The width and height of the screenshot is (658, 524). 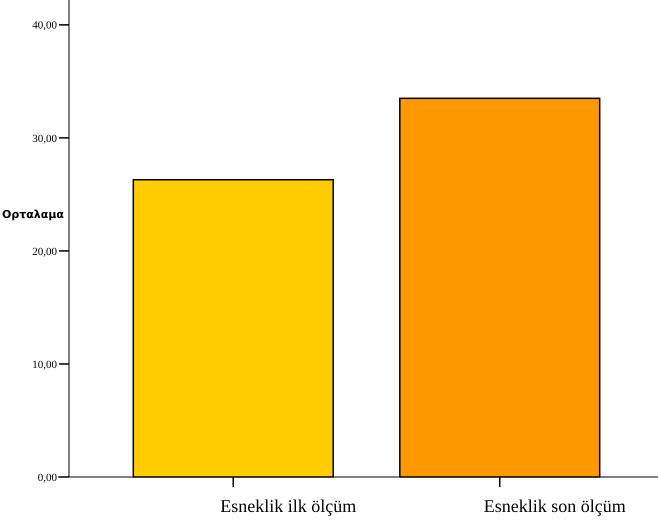 What do you see at coordinates (45, 138) in the screenshot?
I see `y-tick-label: 30,00` at bounding box center [45, 138].